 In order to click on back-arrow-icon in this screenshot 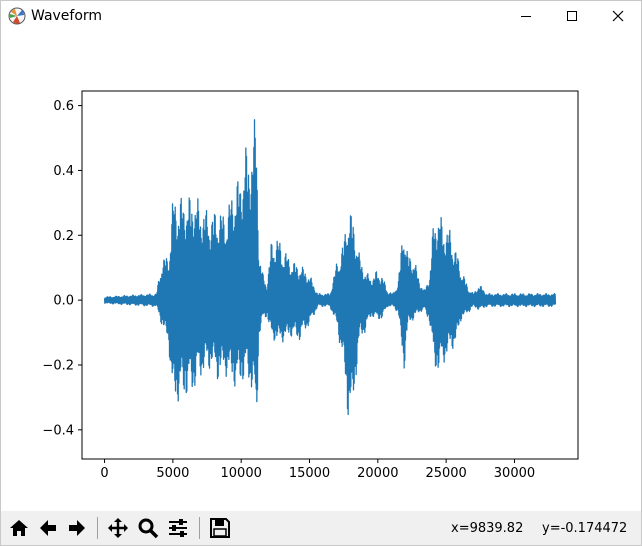, I will do `click(48, 528)`.